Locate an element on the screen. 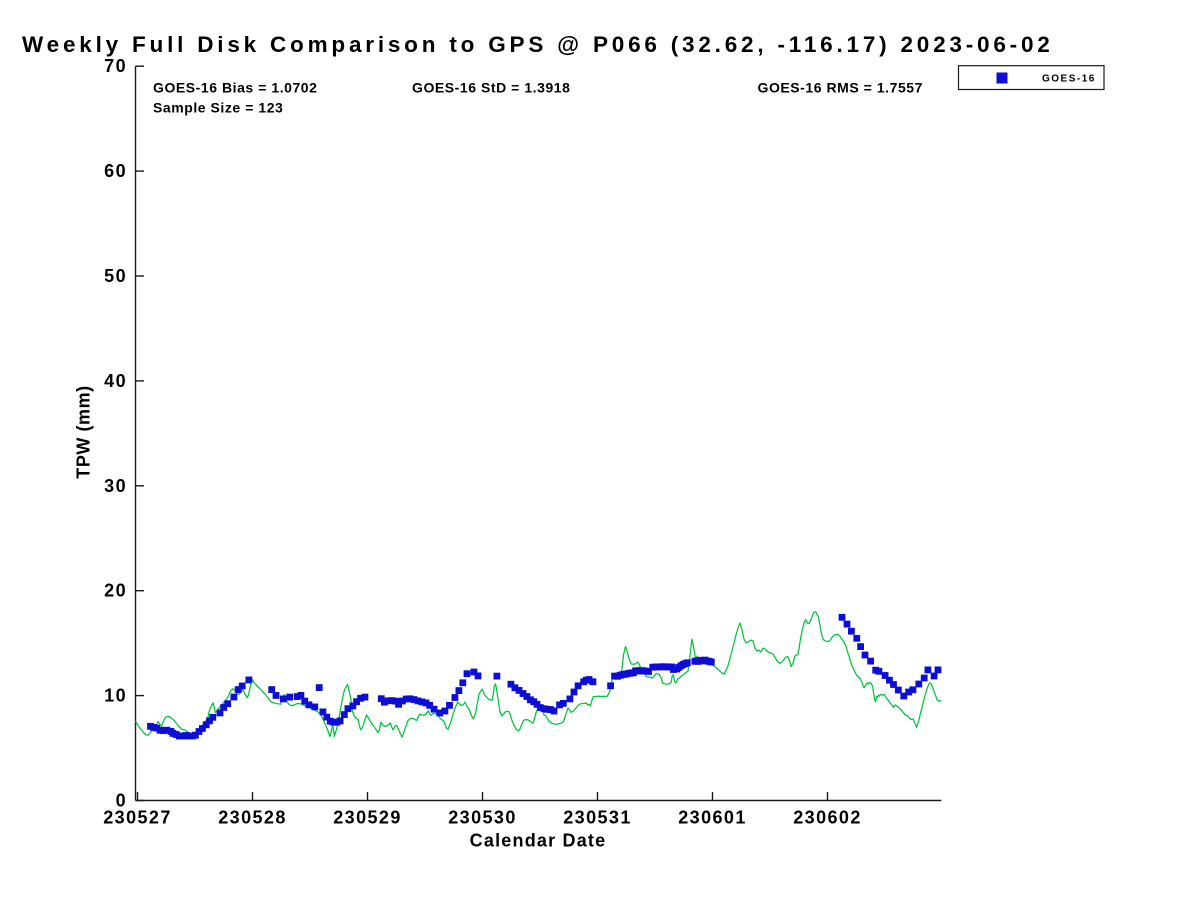 The height and width of the screenshot is (900, 1200). svg-text: 230602 is located at coordinates (827, 818).